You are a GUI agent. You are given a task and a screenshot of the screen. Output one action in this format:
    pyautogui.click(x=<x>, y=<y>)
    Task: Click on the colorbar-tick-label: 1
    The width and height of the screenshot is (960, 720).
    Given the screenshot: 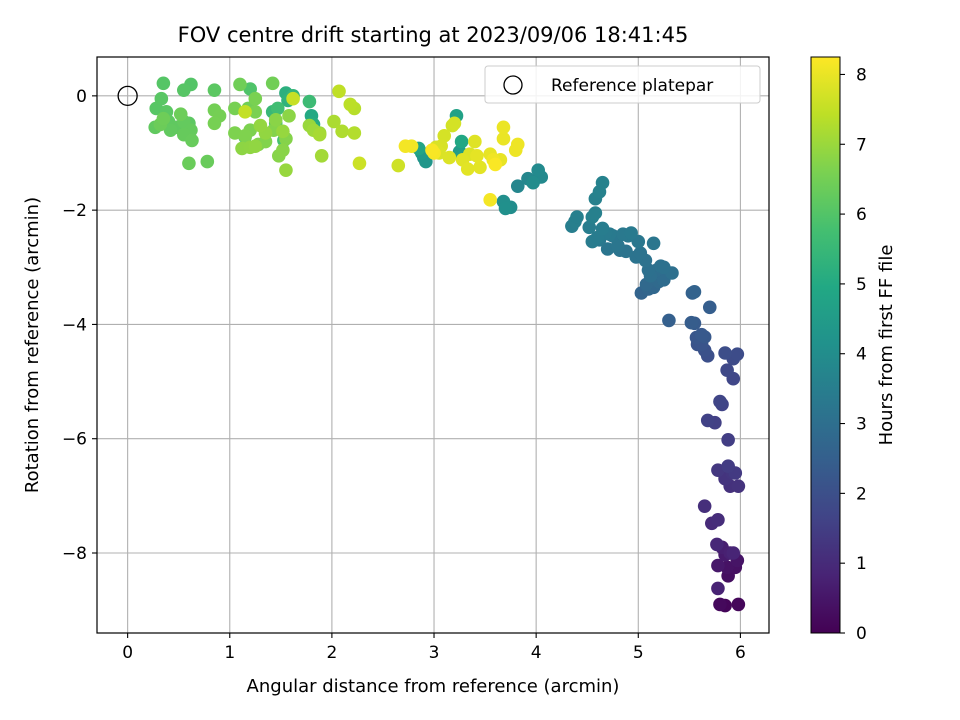 What is the action you would take?
    pyautogui.click(x=861, y=564)
    